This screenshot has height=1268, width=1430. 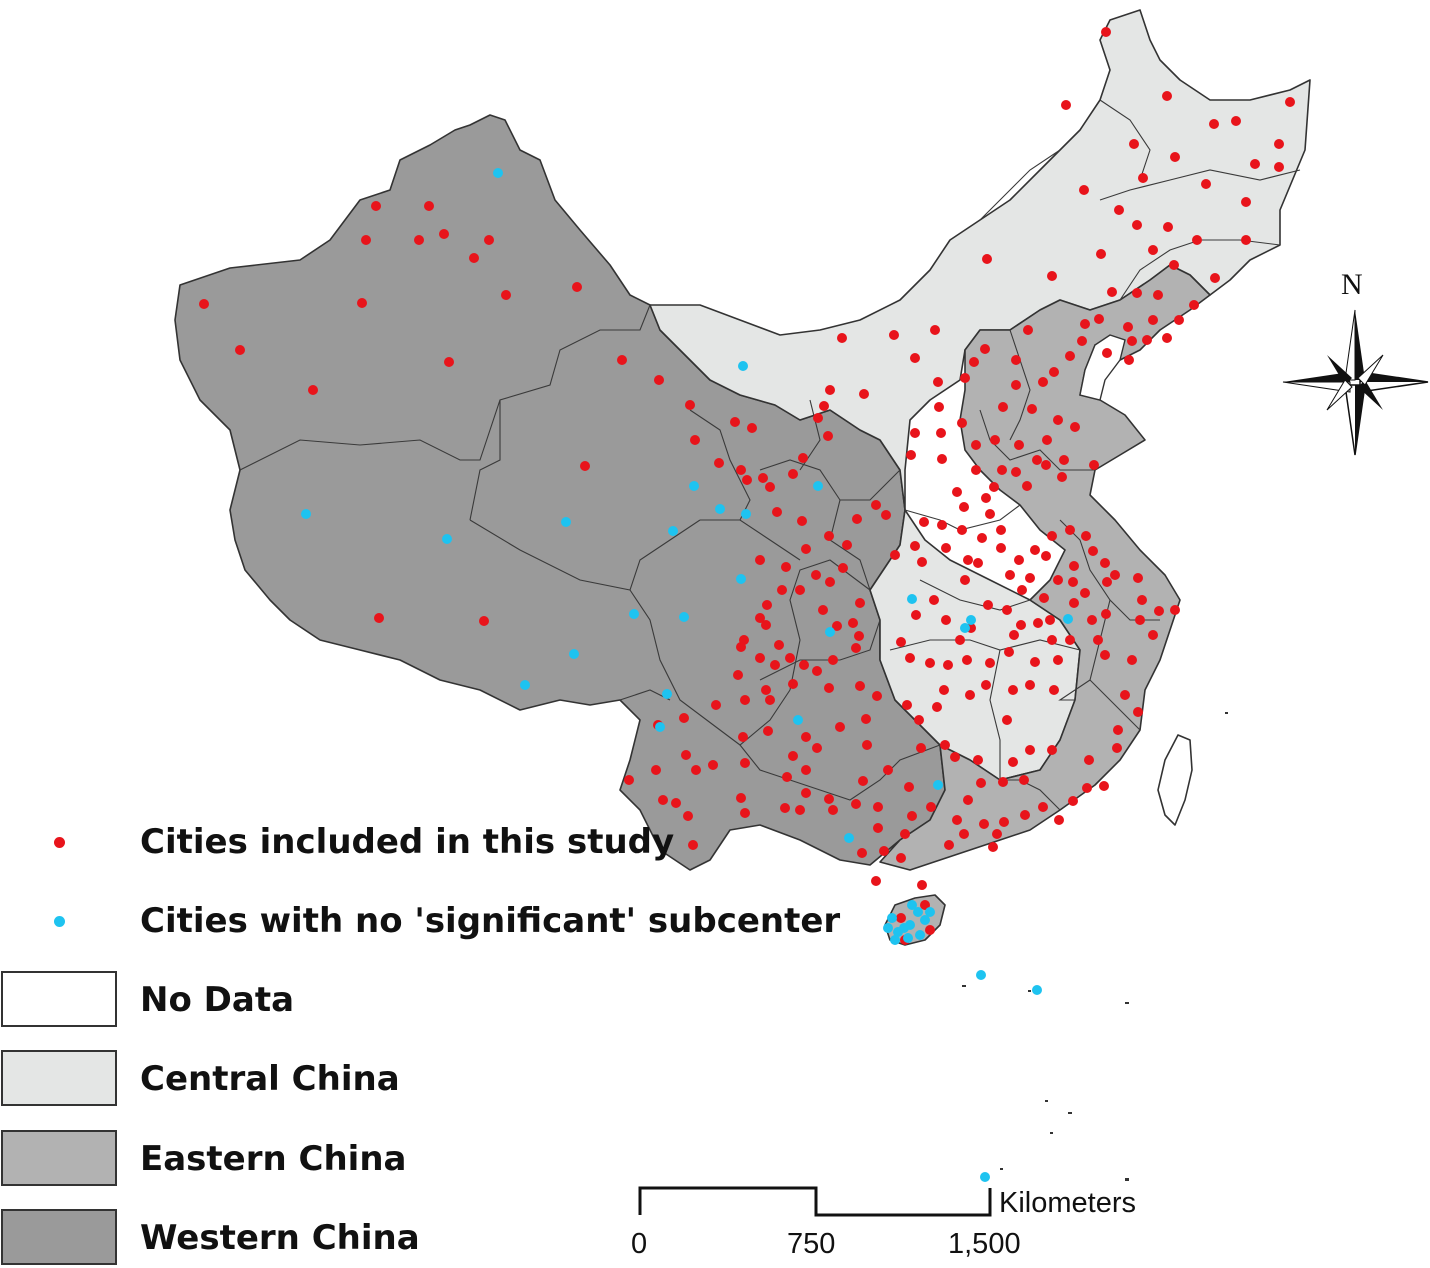 I want to click on legend-western-swatch, so click(x=59, y=1237).